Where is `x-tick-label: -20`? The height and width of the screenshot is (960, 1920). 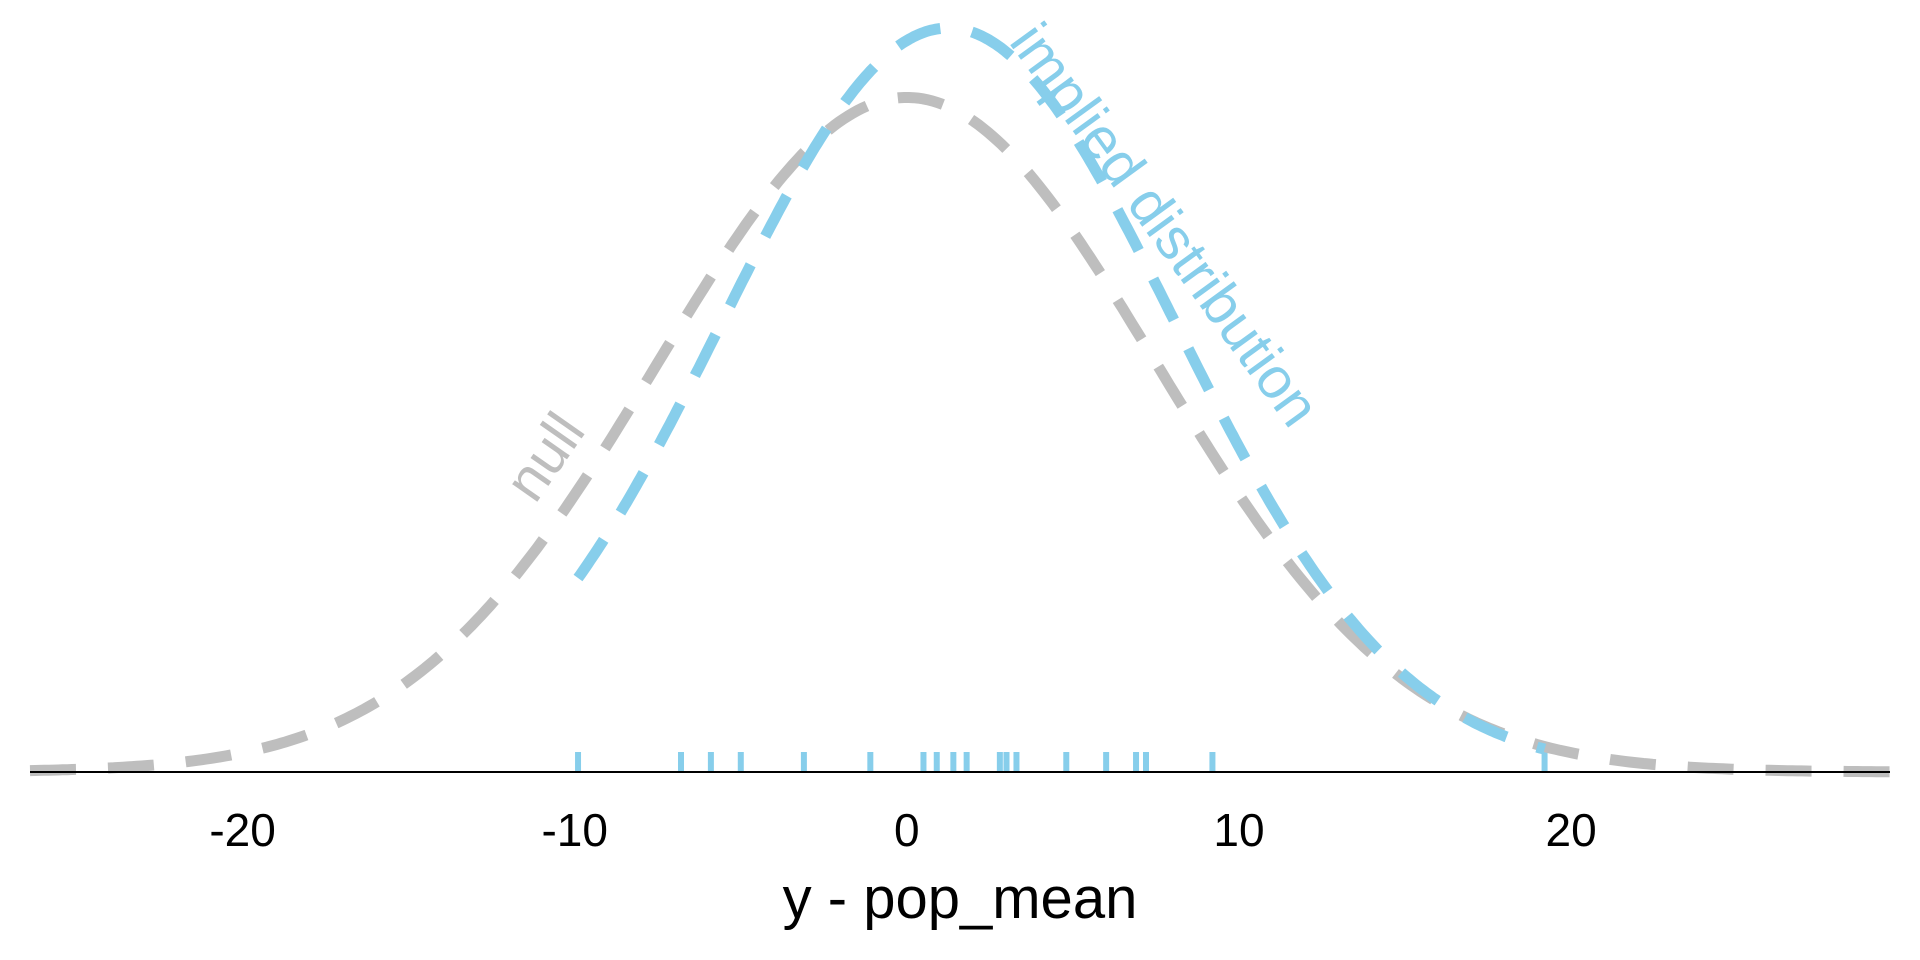 x-tick-label: -20 is located at coordinates (242, 830).